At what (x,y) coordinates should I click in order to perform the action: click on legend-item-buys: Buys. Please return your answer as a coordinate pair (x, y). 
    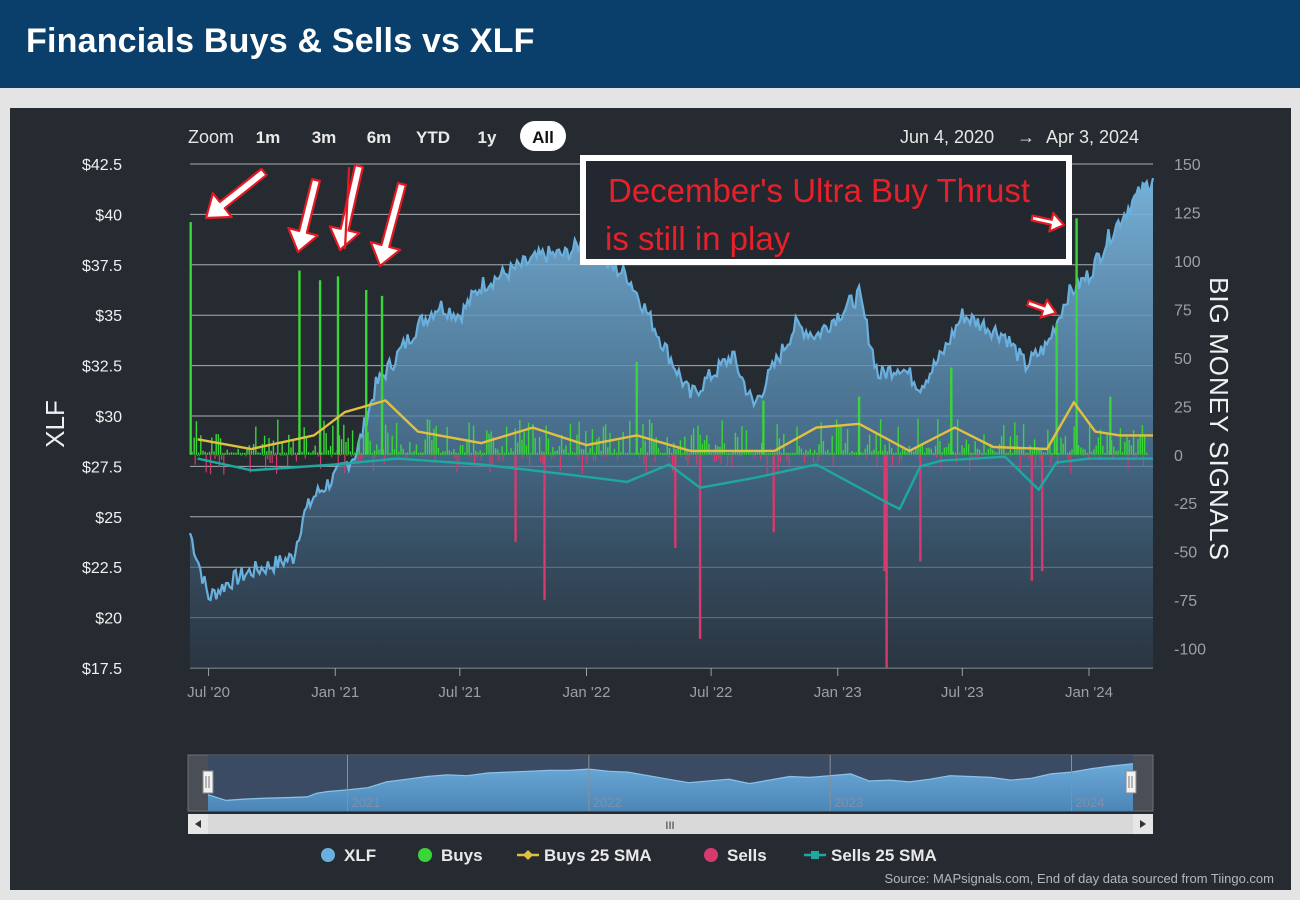
    Looking at the image, I should click on (450, 855).